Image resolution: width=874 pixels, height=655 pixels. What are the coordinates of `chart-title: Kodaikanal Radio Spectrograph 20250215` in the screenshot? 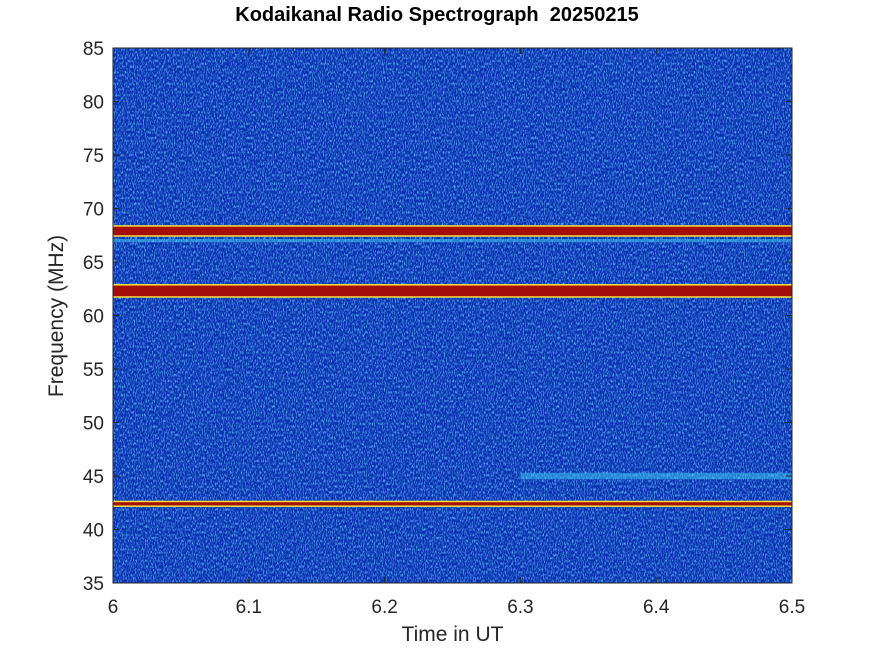 It's located at (437, 15).